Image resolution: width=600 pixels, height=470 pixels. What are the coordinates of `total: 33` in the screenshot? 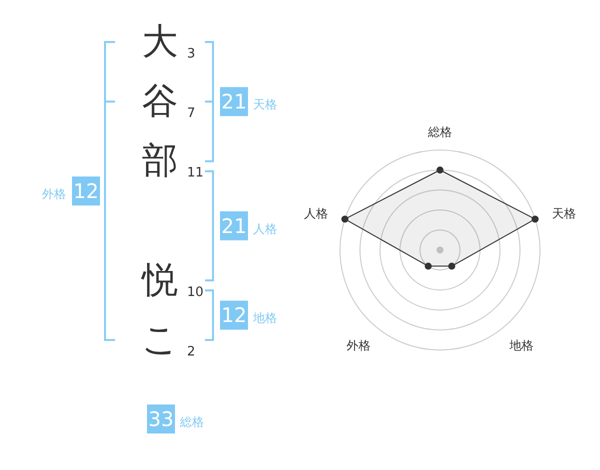 It's located at (161, 419).